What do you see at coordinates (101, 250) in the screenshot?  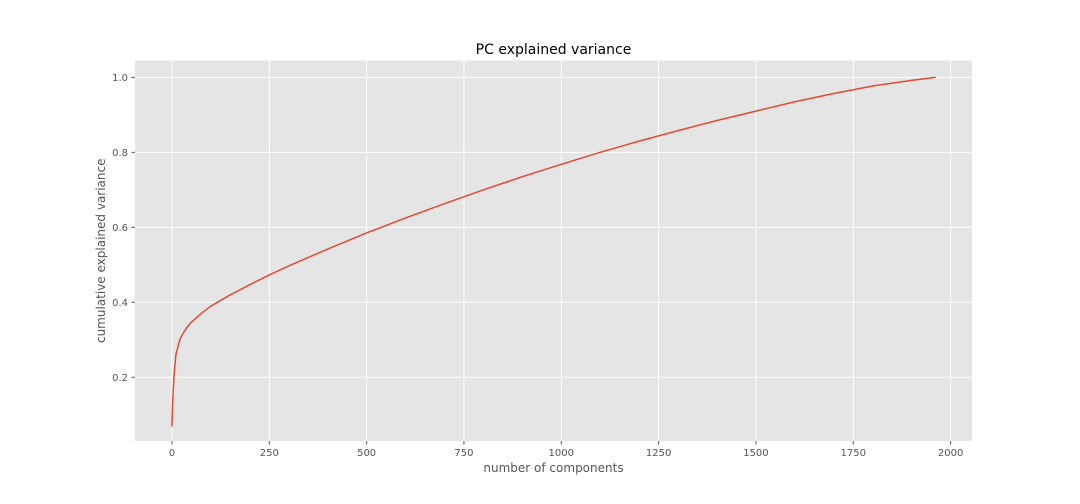 I see `y-axis-label: cumulative explained variance` at bounding box center [101, 250].